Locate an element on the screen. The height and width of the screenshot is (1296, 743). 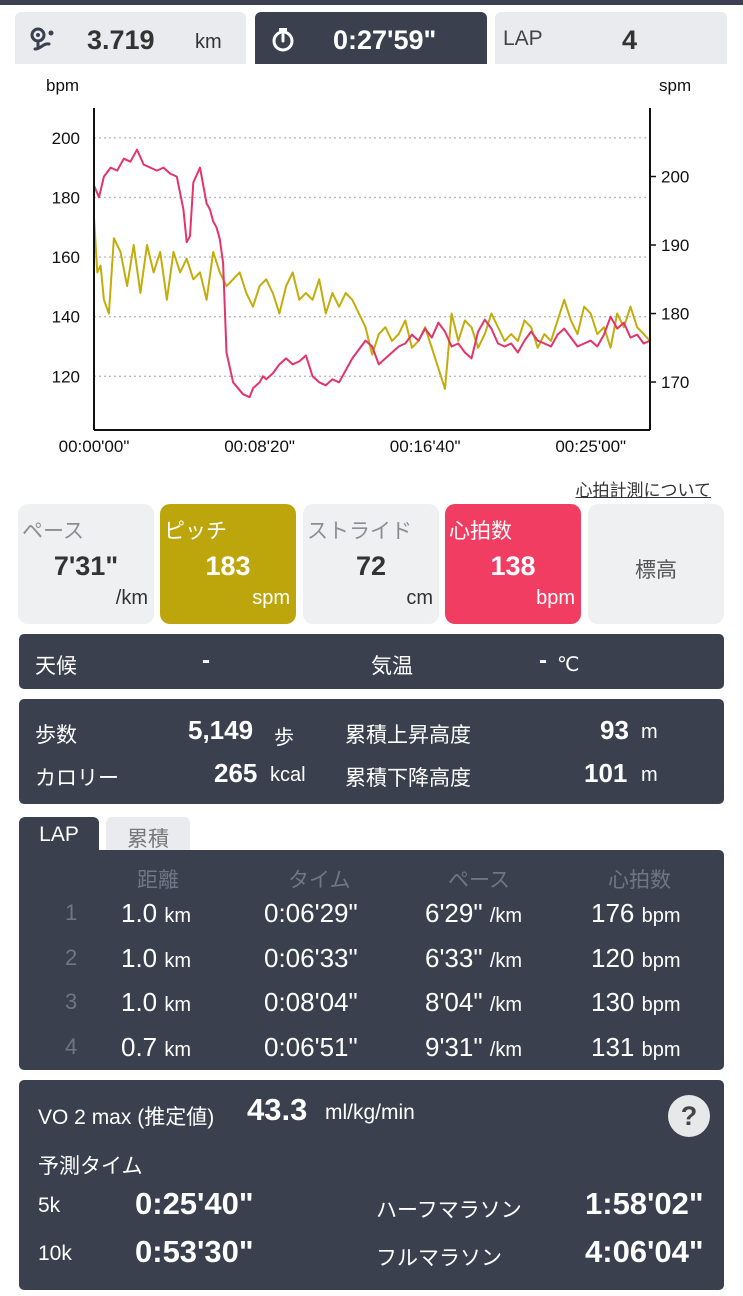
cadence-title: ピッチ is located at coordinates (195, 531).